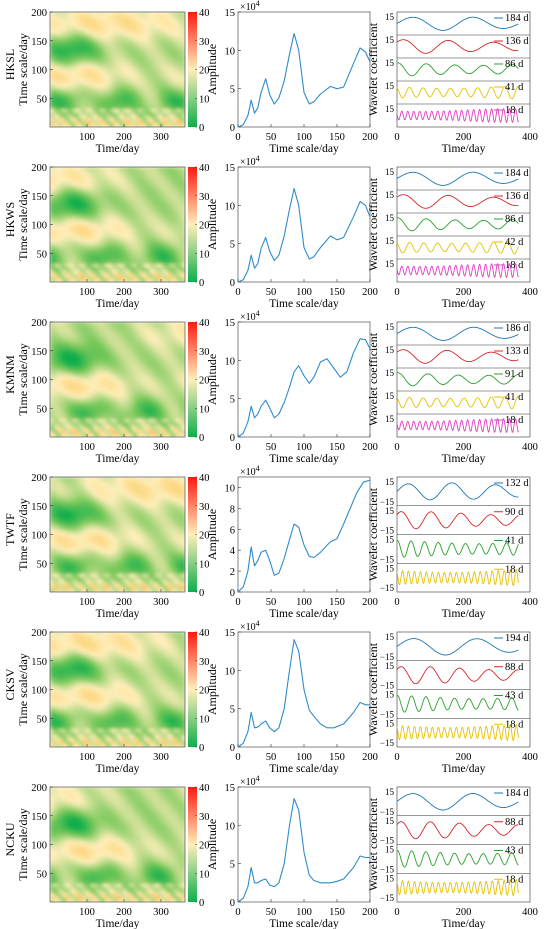 This screenshot has height=929, width=550. Describe the element at coordinates (517, 328) in the screenshot. I see `legend-label-186d: 186 d` at that location.